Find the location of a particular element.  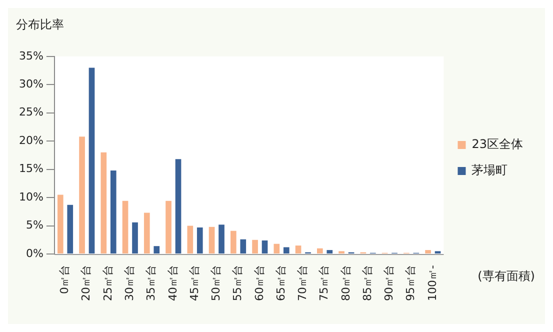

legend-label: 23区全体 is located at coordinates (498, 144).